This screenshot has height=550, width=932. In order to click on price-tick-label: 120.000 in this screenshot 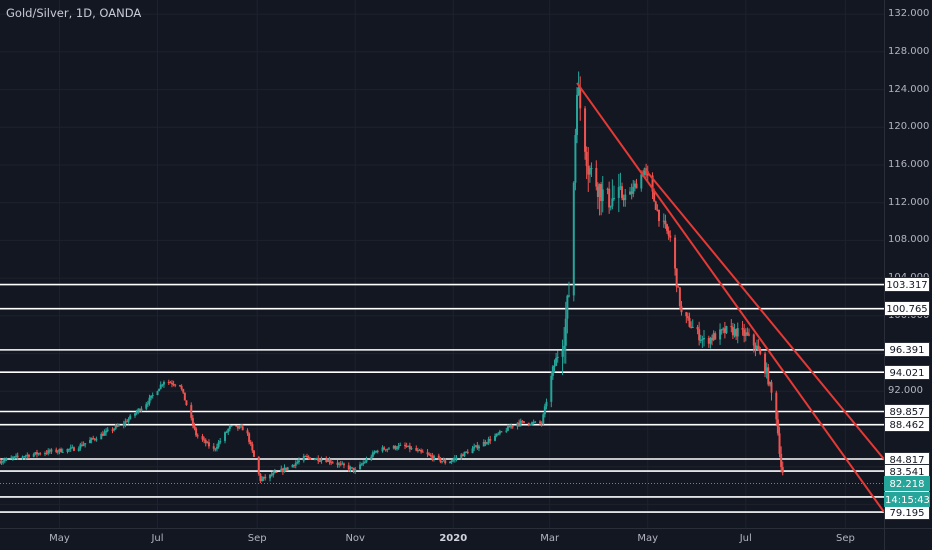, I will do `click(909, 127)`.